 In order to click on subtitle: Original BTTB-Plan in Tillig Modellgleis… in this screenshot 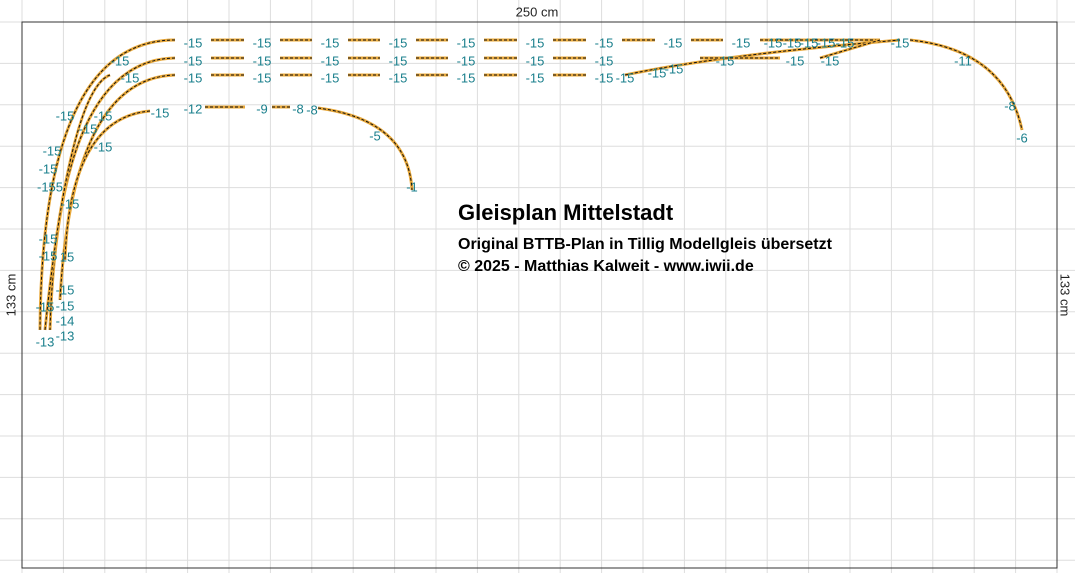, I will do `click(645, 244)`.